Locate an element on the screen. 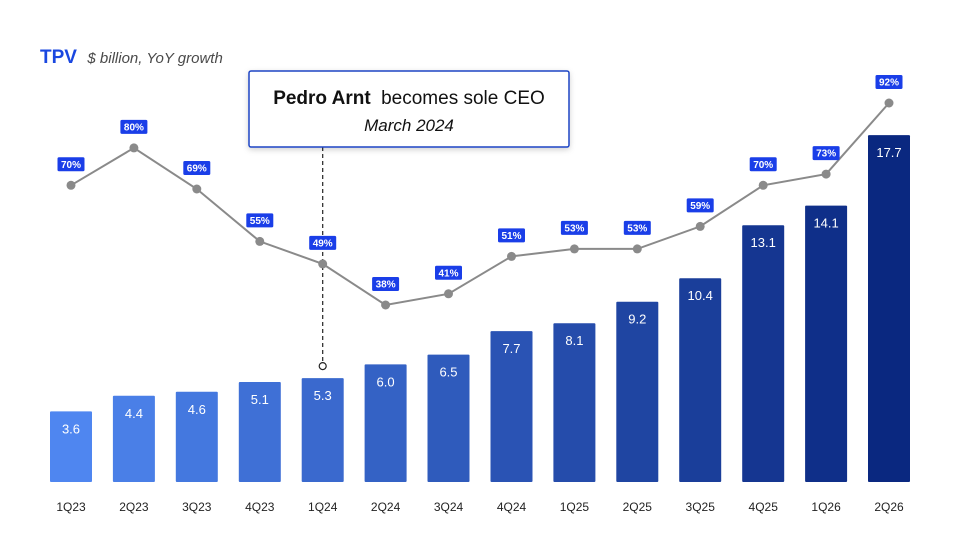  x-tick-label: 2Q23 is located at coordinates (134, 507).